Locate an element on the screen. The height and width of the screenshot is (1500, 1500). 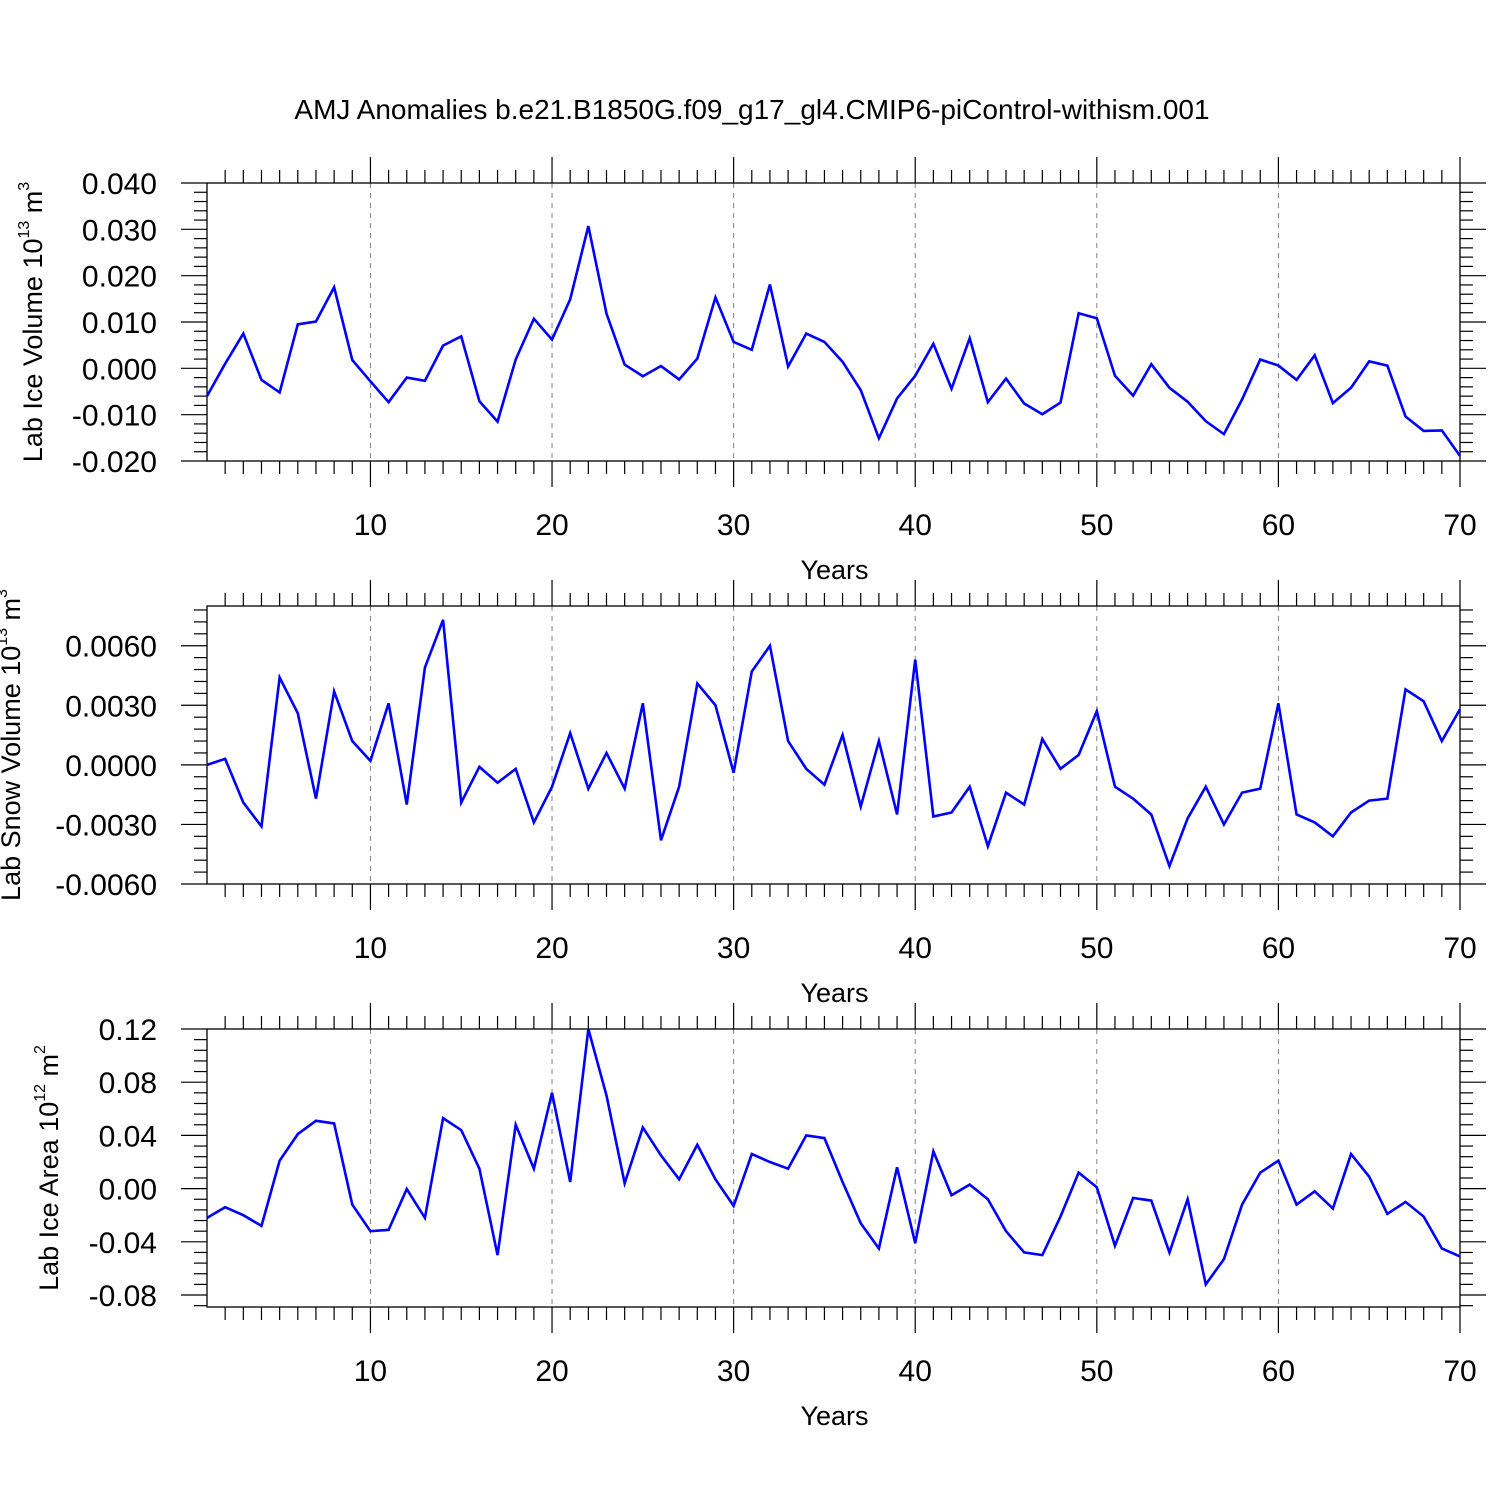
y-tick-label: 0.12 is located at coordinates (128, 1030).